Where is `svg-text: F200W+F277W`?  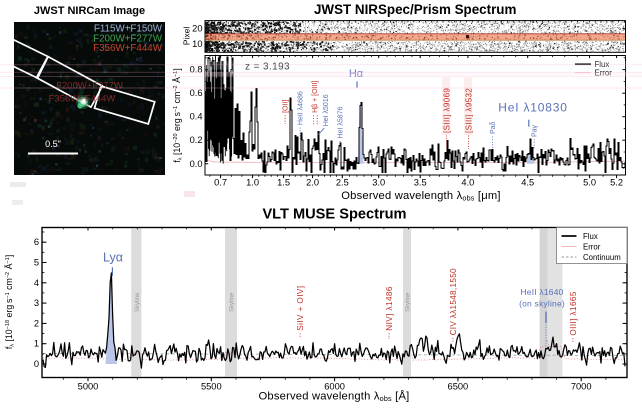
svg-text: F200W+F277W is located at coordinates (89, 86).